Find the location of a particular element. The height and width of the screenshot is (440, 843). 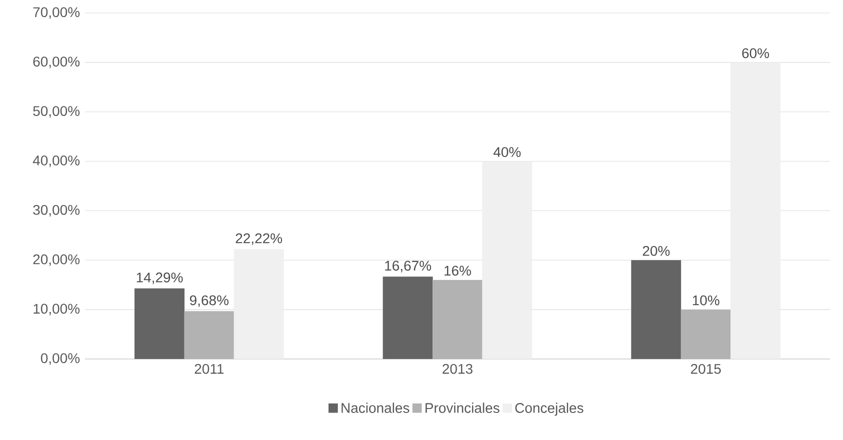

legend-label: Concejales is located at coordinates (549, 409).